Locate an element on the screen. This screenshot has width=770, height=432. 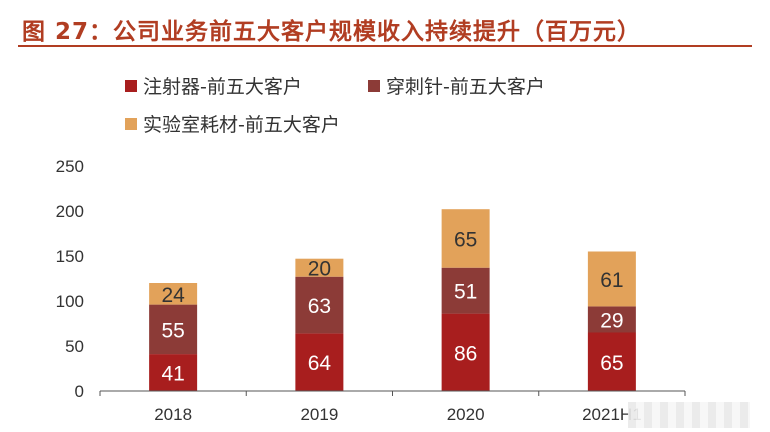
data-label: 61 is located at coordinates (611, 280).